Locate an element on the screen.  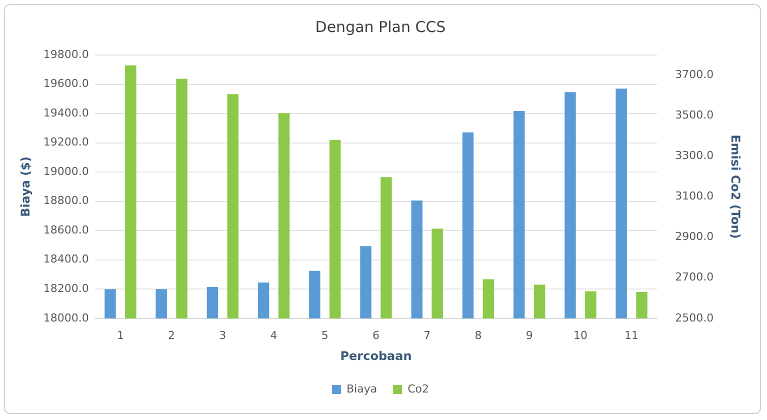
y-tick-label: 19400.0 is located at coordinates (66, 113).